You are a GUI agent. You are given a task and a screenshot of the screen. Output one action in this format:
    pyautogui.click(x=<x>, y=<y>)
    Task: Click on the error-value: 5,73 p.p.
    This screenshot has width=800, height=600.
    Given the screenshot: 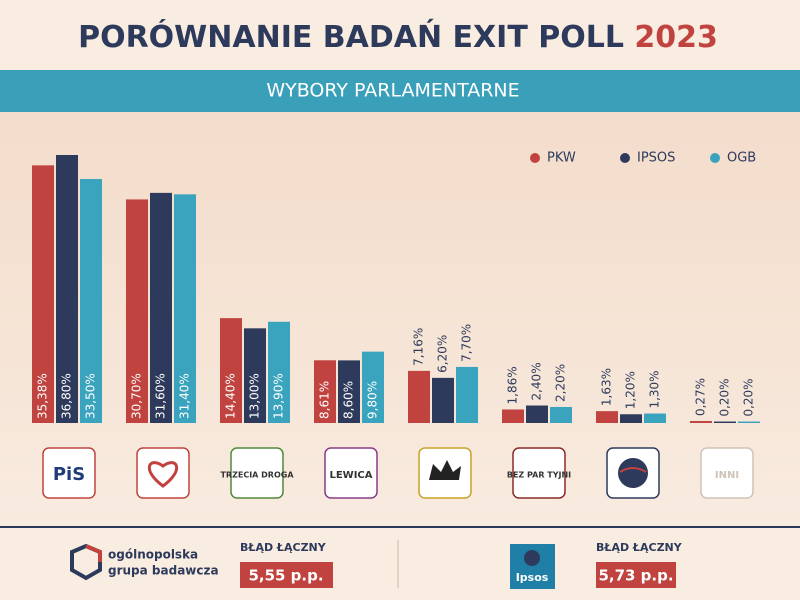 What is the action you would take?
    pyautogui.click(x=635, y=576)
    